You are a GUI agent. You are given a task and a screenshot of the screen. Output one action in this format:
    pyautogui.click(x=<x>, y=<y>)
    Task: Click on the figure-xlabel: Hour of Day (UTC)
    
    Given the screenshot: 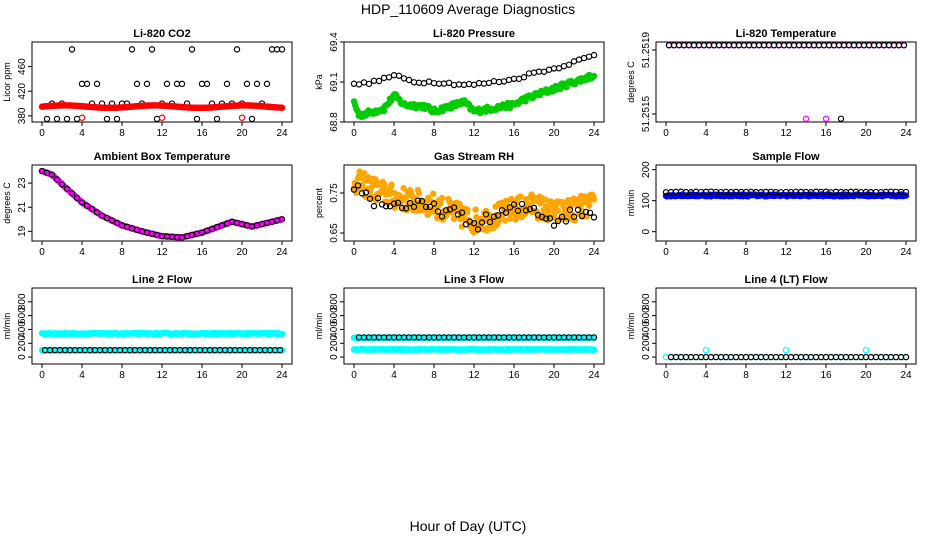 What is the action you would take?
    pyautogui.click(x=468, y=526)
    